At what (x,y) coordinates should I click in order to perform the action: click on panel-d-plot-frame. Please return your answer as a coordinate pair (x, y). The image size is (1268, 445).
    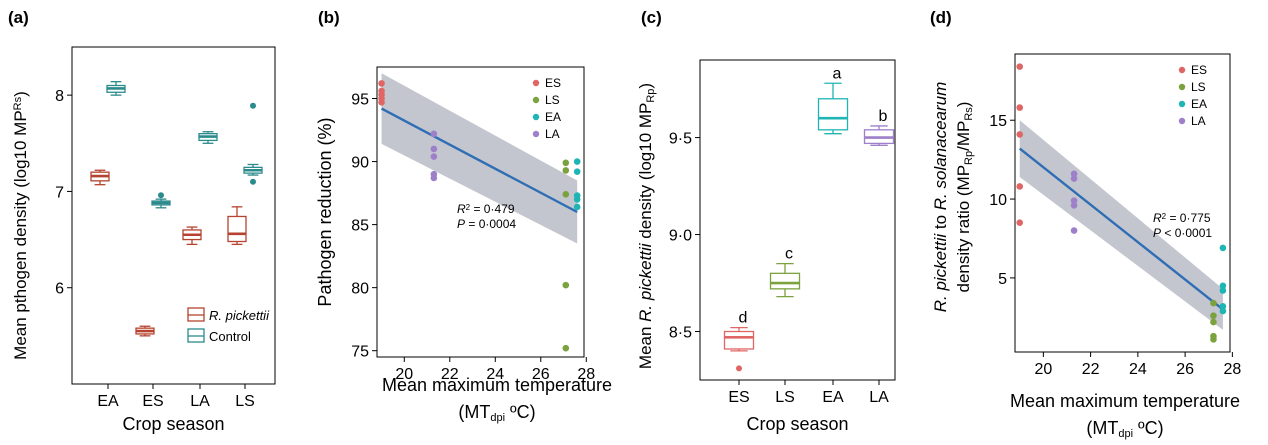
    Looking at the image, I should click on (1122, 203).